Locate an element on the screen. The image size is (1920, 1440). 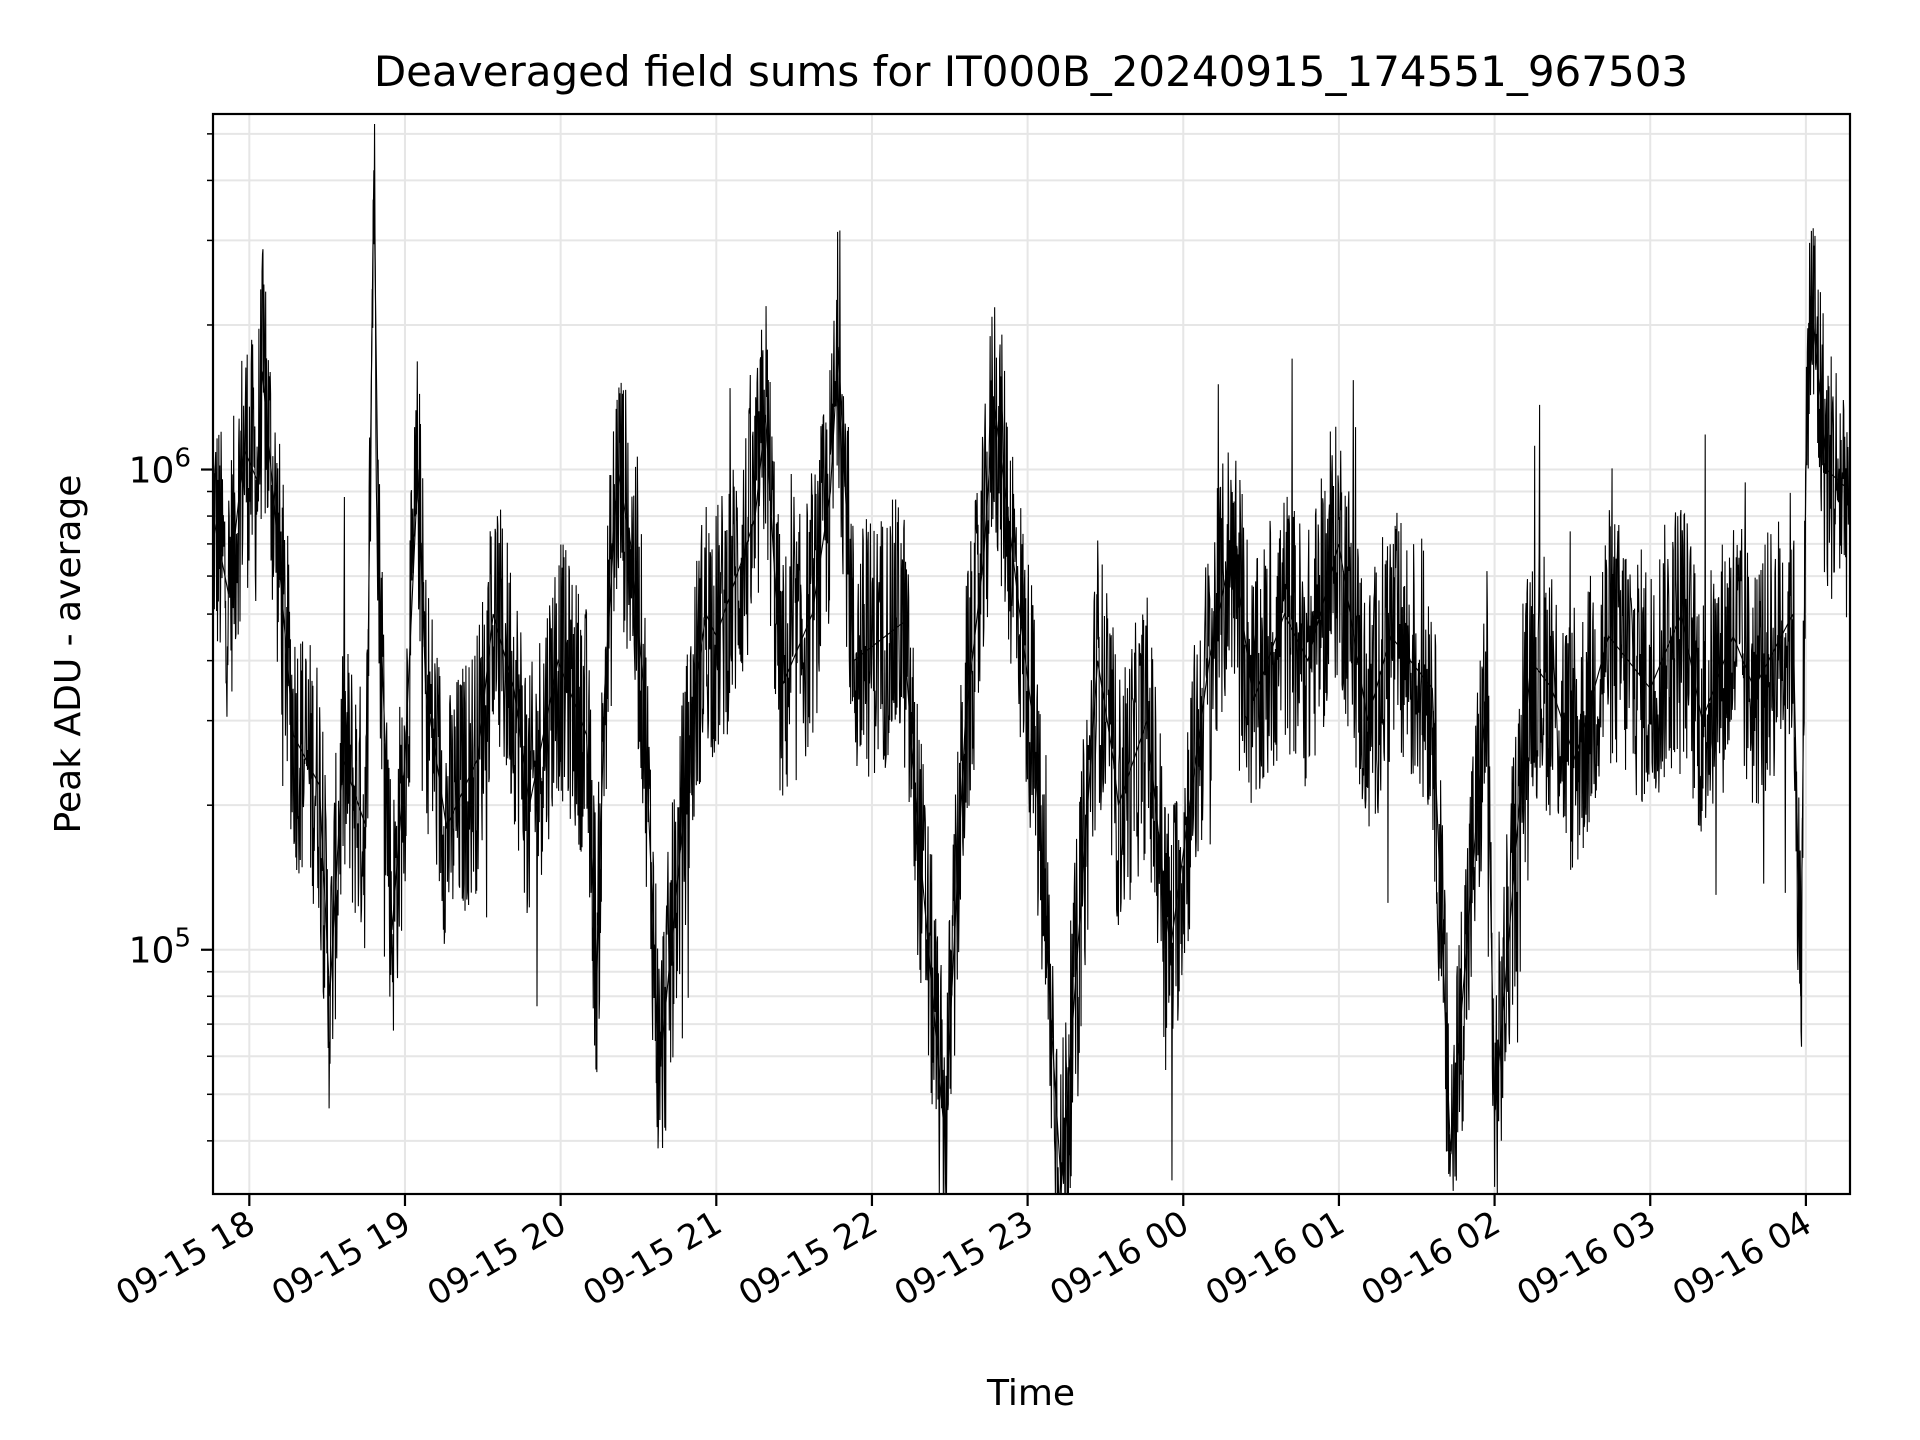
y-axis: 10⁵ 10⁶ is located at coordinates (171, 637).